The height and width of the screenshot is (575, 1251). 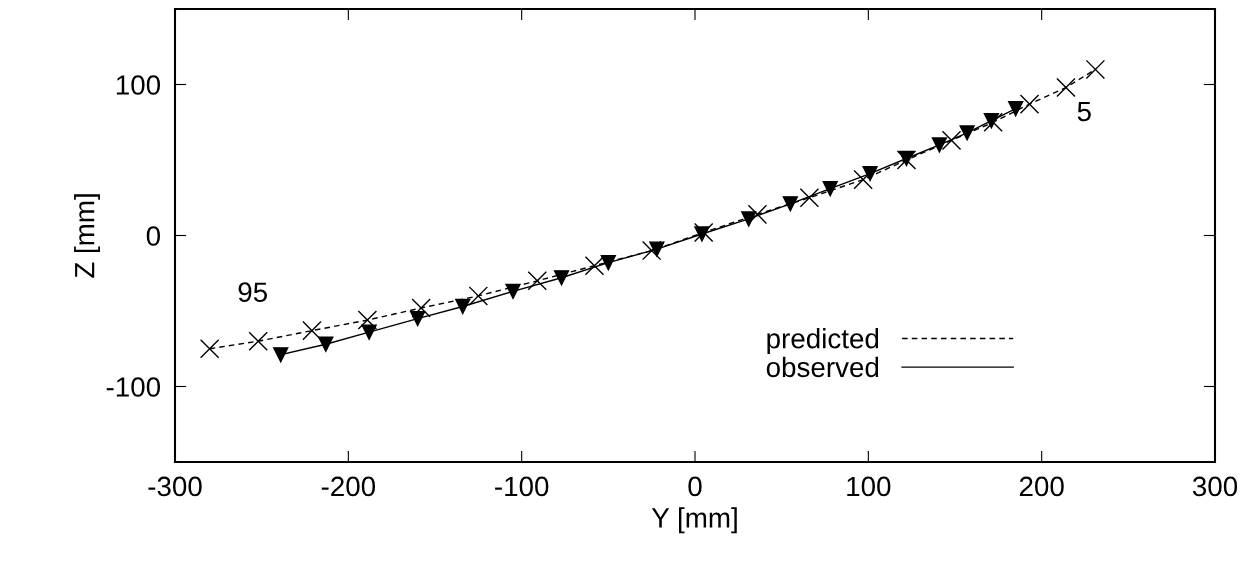 What do you see at coordinates (695, 486) in the screenshot?
I see `x-tick-label: 0` at bounding box center [695, 486].